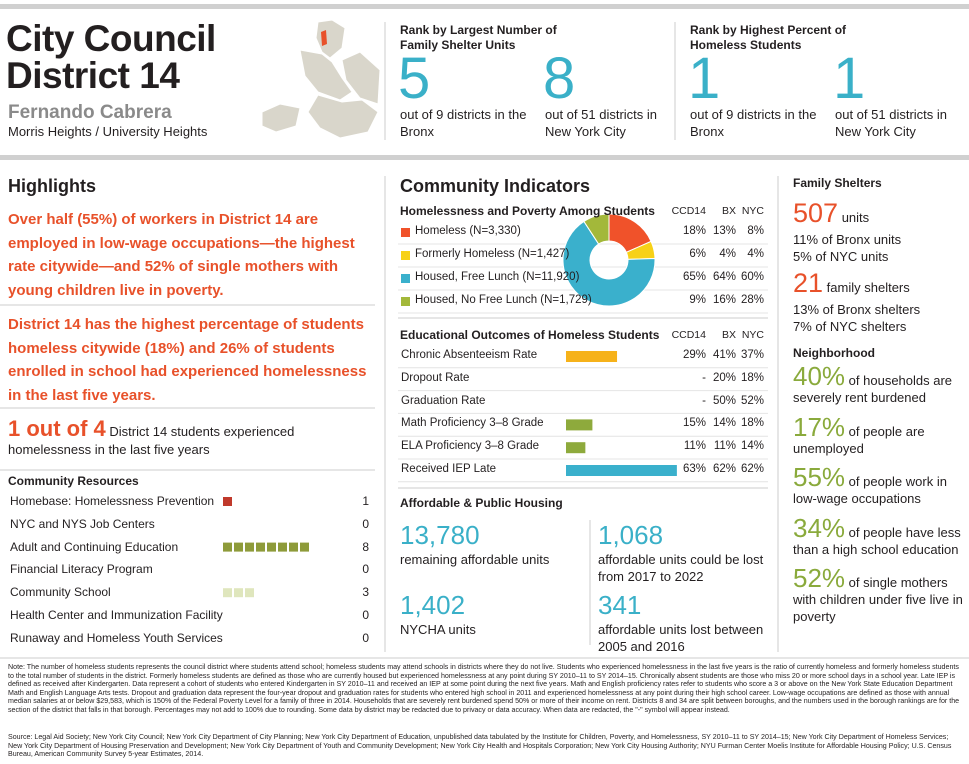  What do you see at coordinates (837, 183) in the screenshot?
I see `subsection-title: Family Shelters` at bounding box center [837, 183].